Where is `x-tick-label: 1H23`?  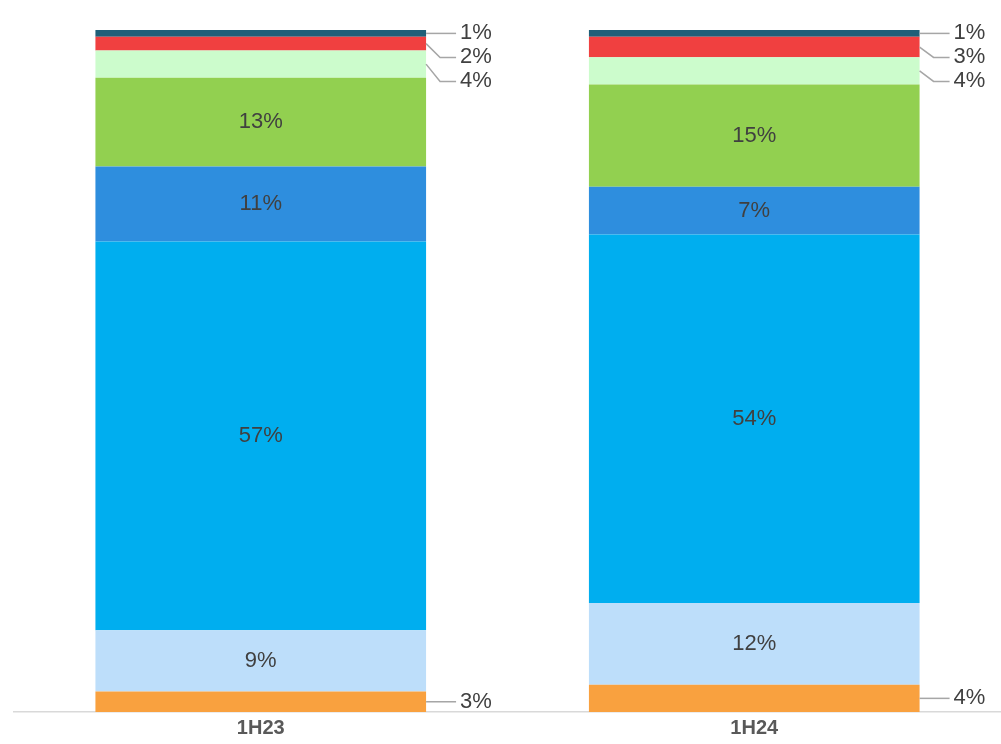 x-tick-label: 1H23 is located at coordinates (260, 726).